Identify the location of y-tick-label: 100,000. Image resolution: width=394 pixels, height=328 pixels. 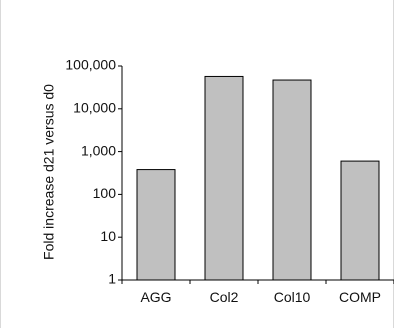
(90, 65).